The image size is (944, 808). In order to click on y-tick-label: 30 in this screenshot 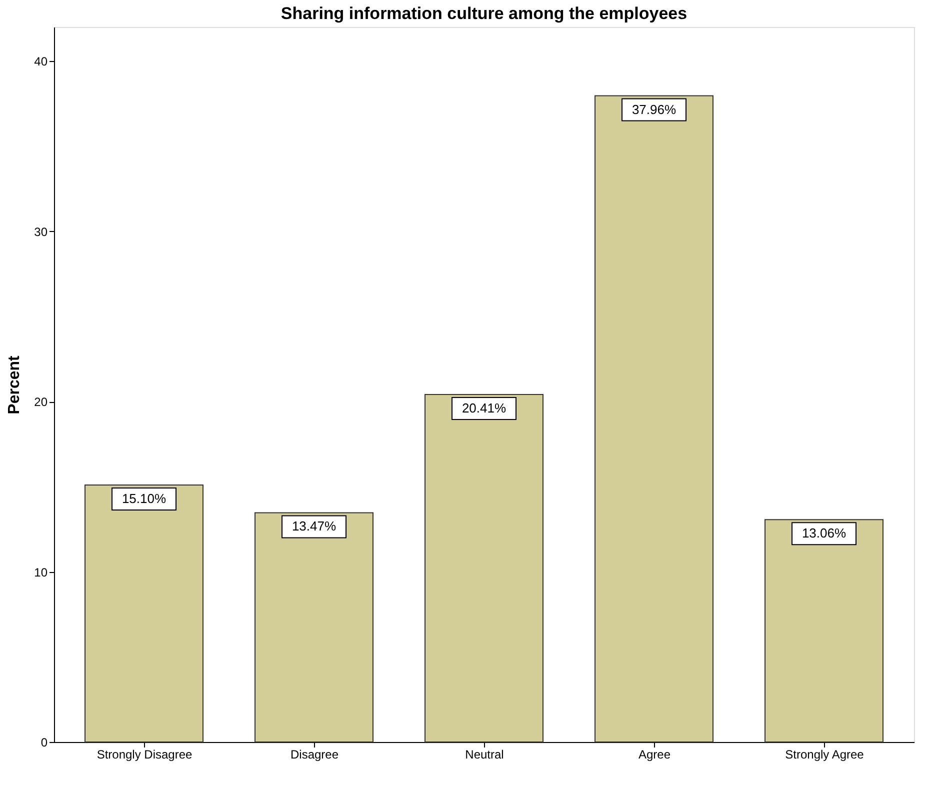, I will do `click(41, 231)`.